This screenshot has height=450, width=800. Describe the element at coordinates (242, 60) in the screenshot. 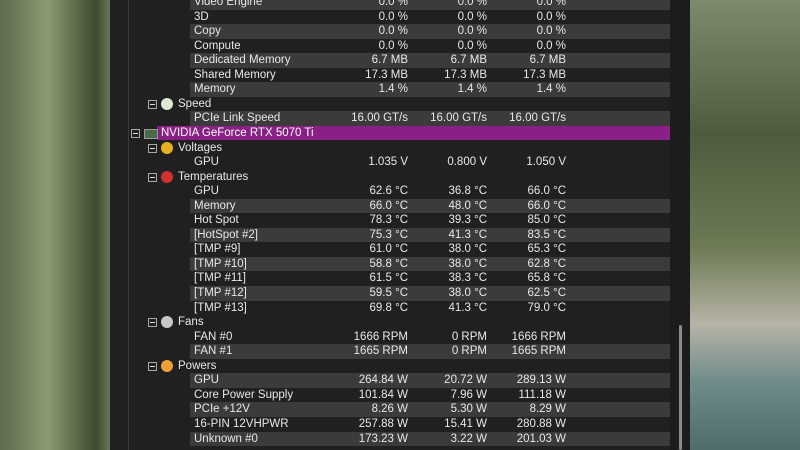

I see `sensor-label: Dedicated Memory` at that location.